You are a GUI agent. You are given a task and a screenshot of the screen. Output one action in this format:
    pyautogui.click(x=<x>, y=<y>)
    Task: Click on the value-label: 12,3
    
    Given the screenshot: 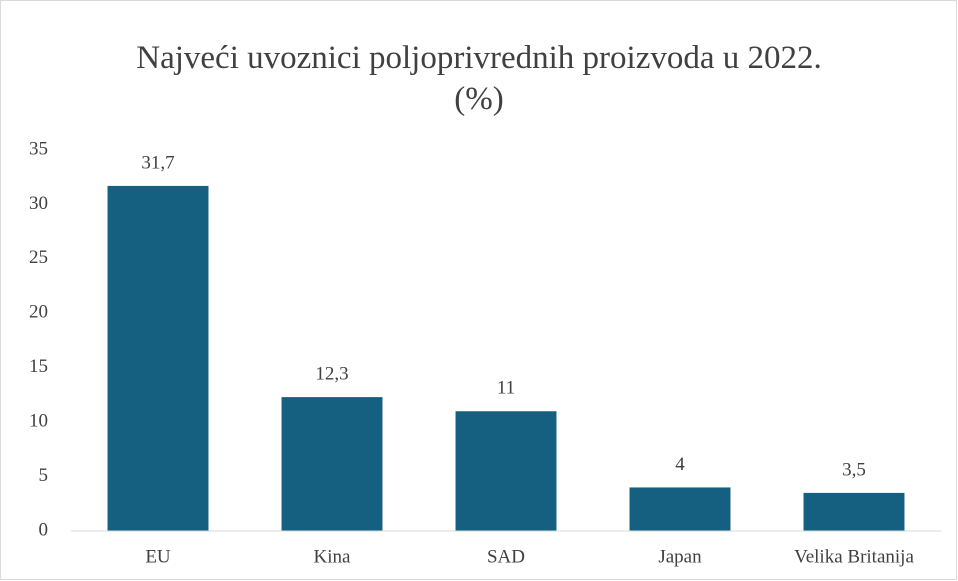 What is the action you would take?
    pyautogui.click(x=331, y=373)
    